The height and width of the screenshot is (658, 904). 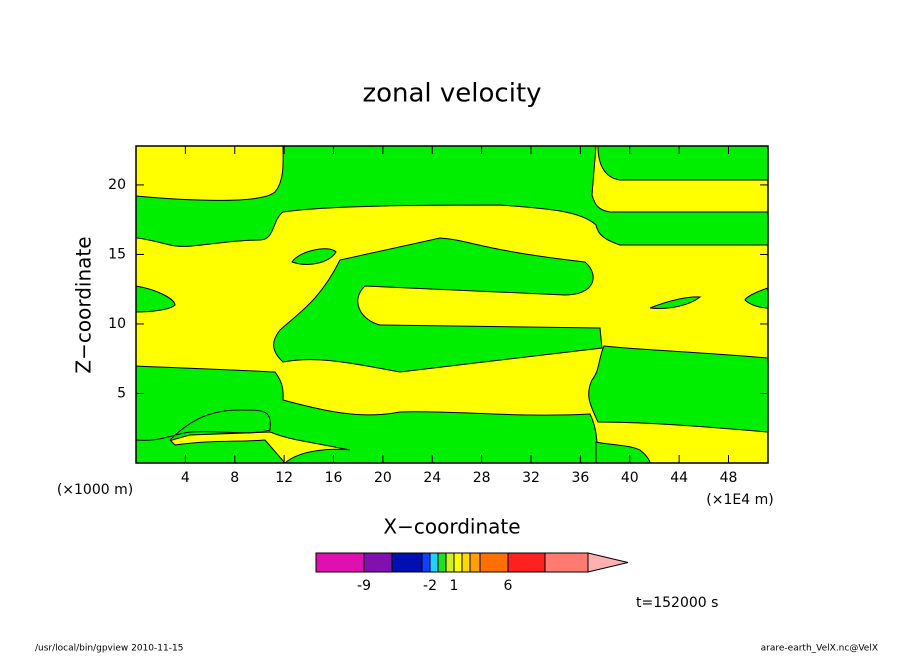 What do you see at coordinates (482, 478) in the screenshot?
I see `x-tick-label: 28` at bounding box center [482, 478].